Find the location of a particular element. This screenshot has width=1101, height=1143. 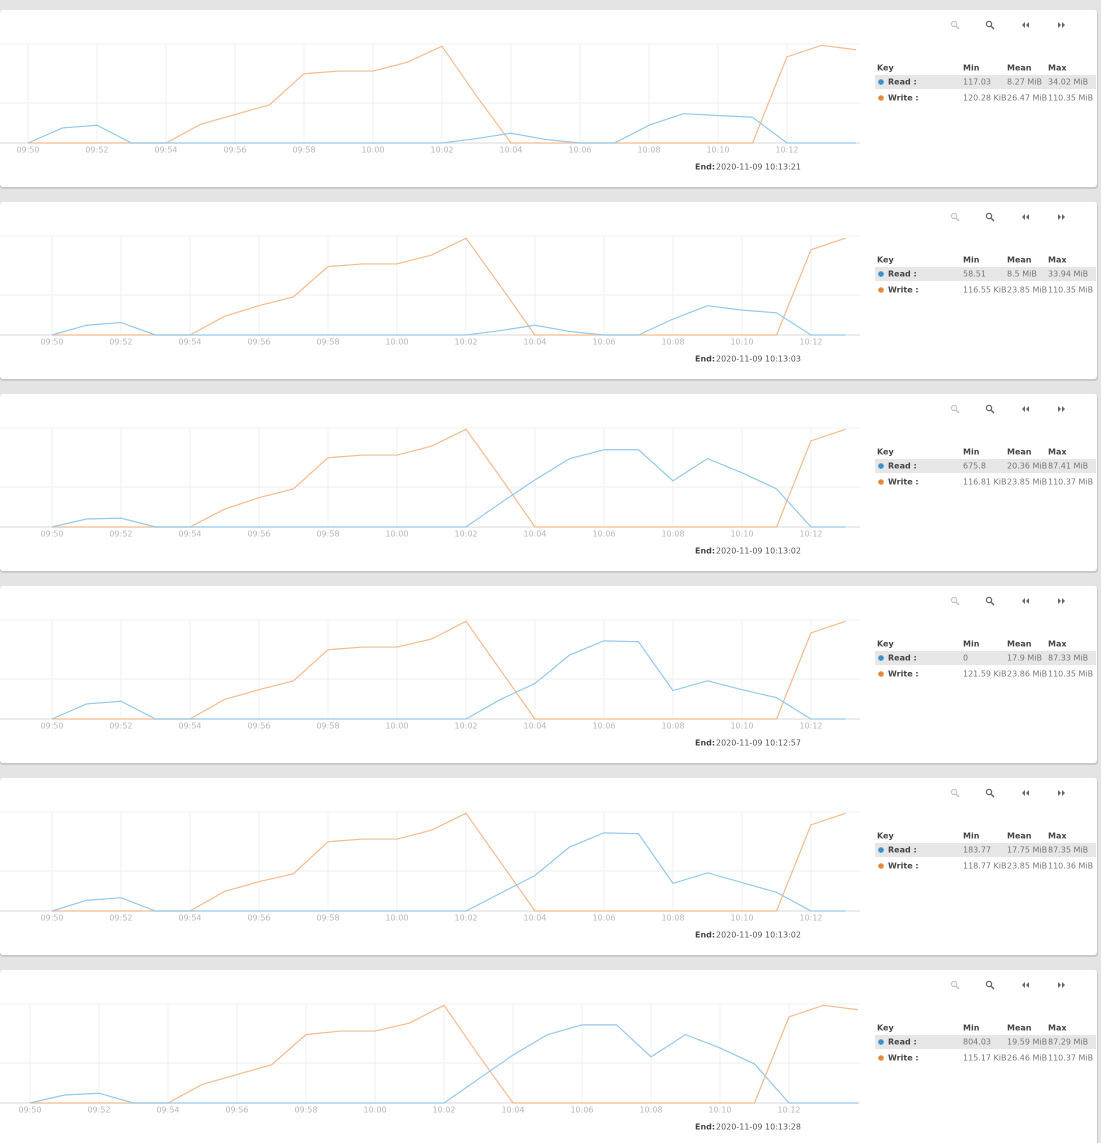

legend-max: 87.29 MiB is located at coordinates (1068, 1042).